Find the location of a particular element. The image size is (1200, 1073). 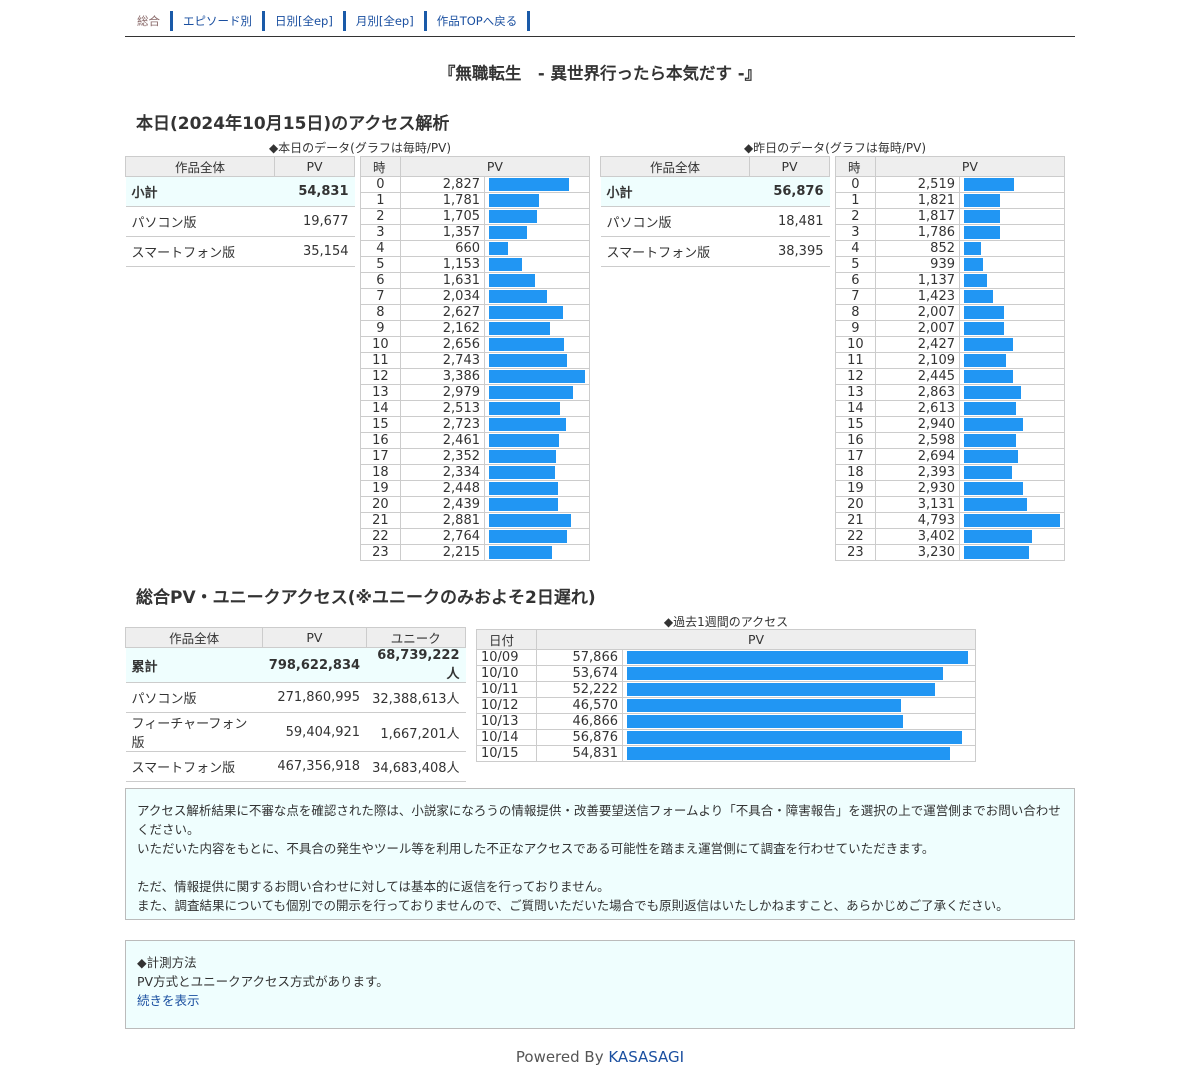

data-row: 7 1,423 is located at coordinates (950, 296).